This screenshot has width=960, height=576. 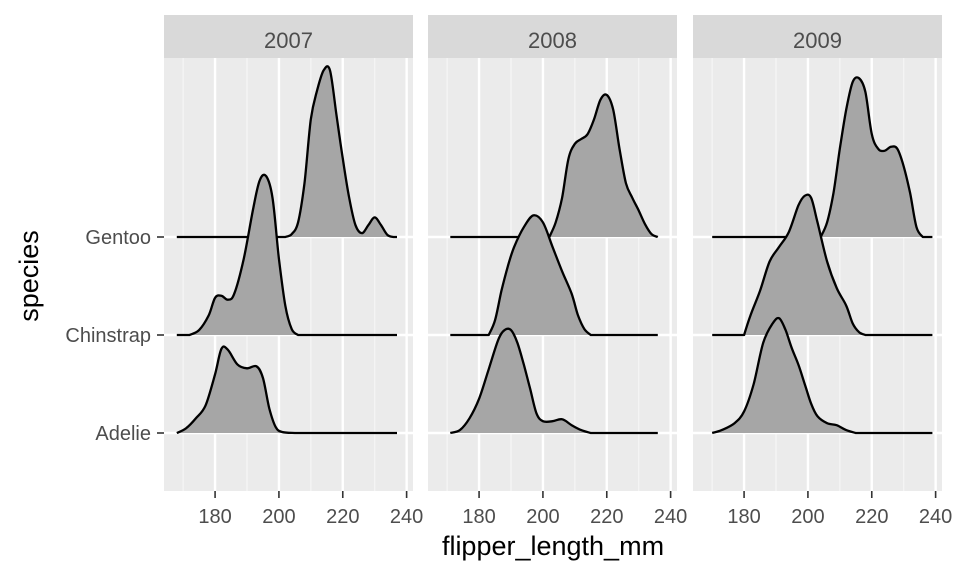 I want to click on x-axis-2007: 180 200 220 240, so click(x=310, y=509).